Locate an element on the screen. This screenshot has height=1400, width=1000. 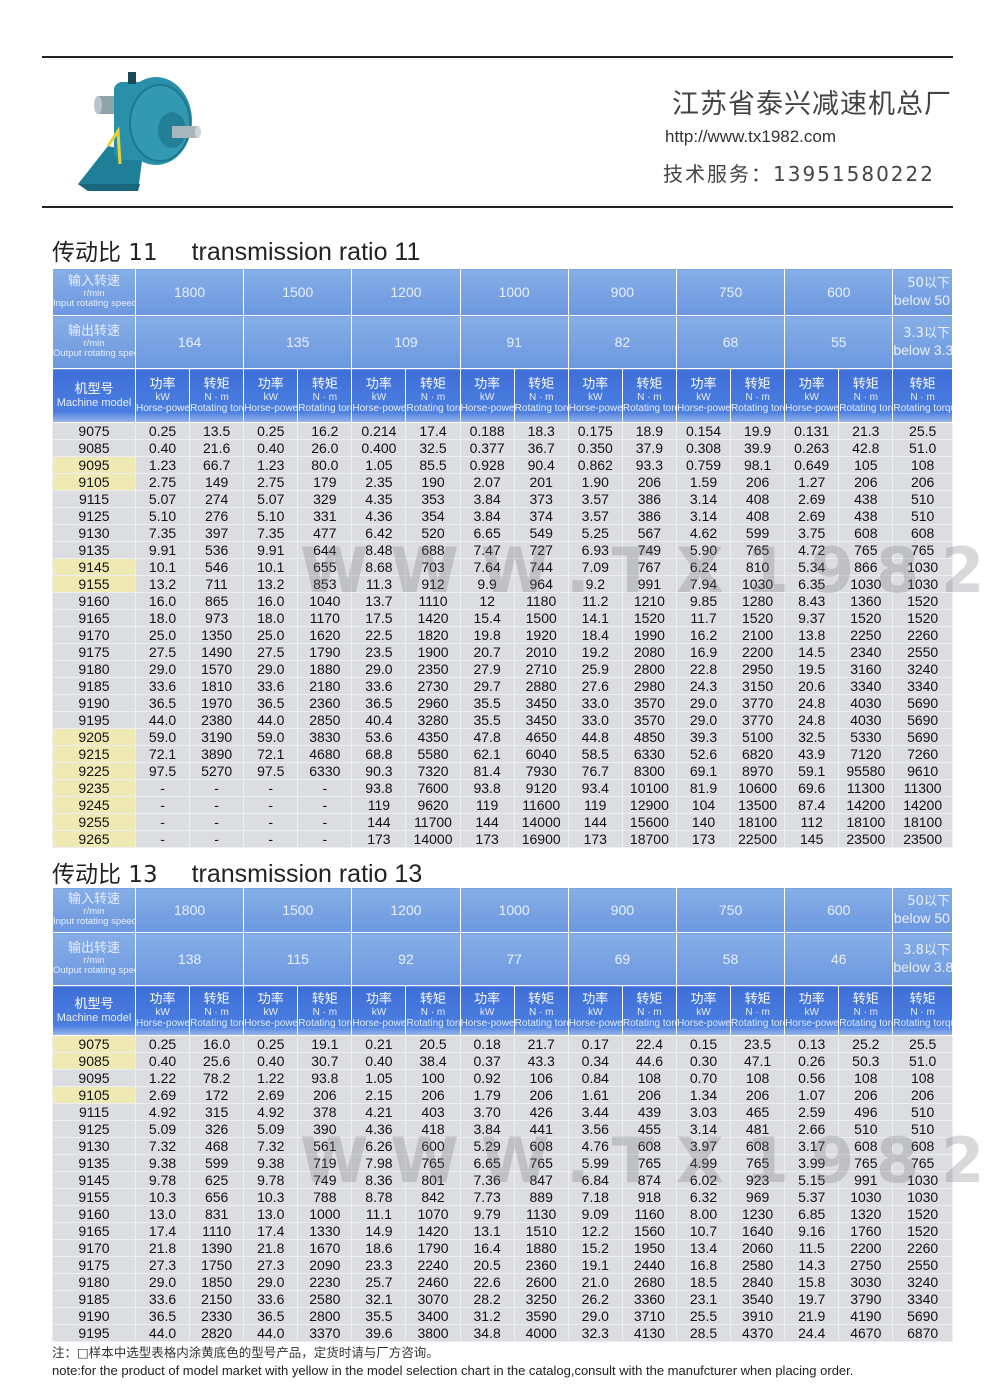
company-url: http://www.tx1982.com is located at coordinates (751, 136).